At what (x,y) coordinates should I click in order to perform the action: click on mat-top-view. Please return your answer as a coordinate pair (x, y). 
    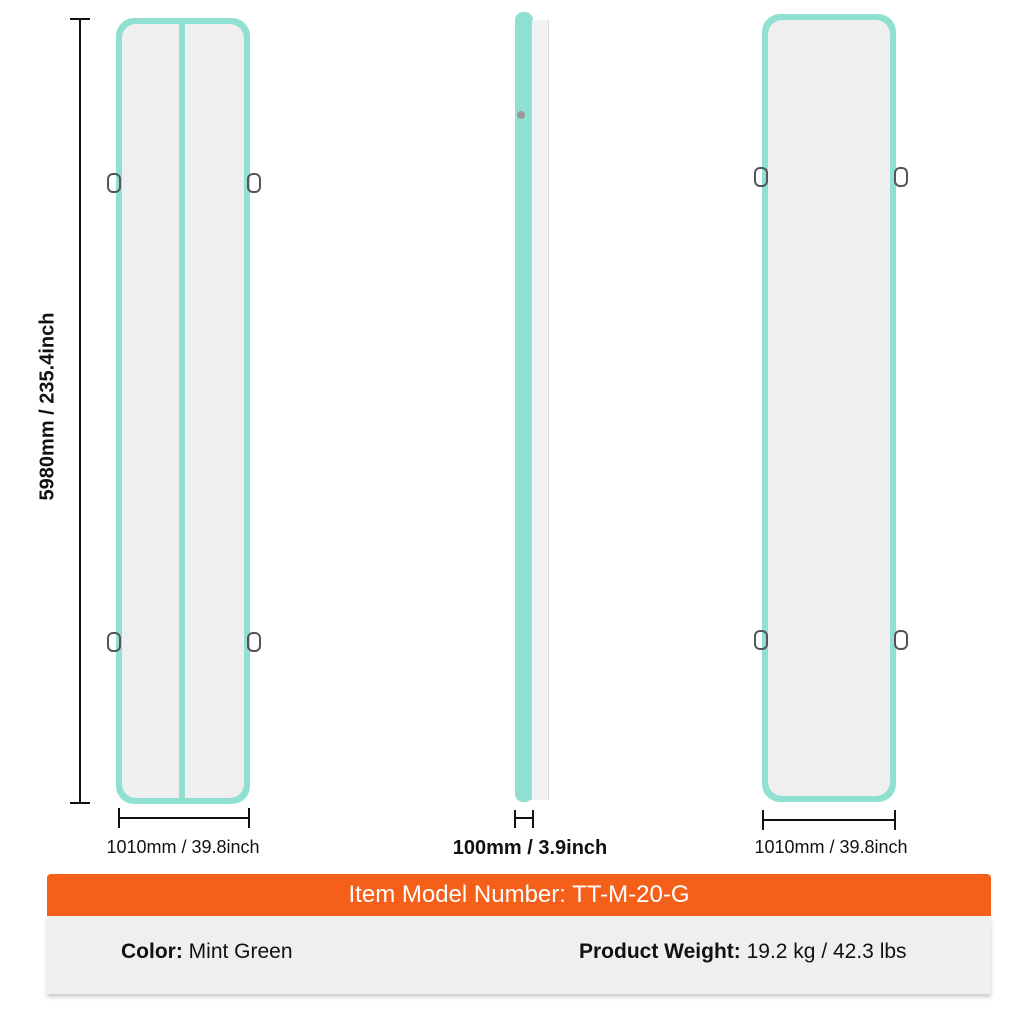
    Looking at the image, I should click on (183, 411).